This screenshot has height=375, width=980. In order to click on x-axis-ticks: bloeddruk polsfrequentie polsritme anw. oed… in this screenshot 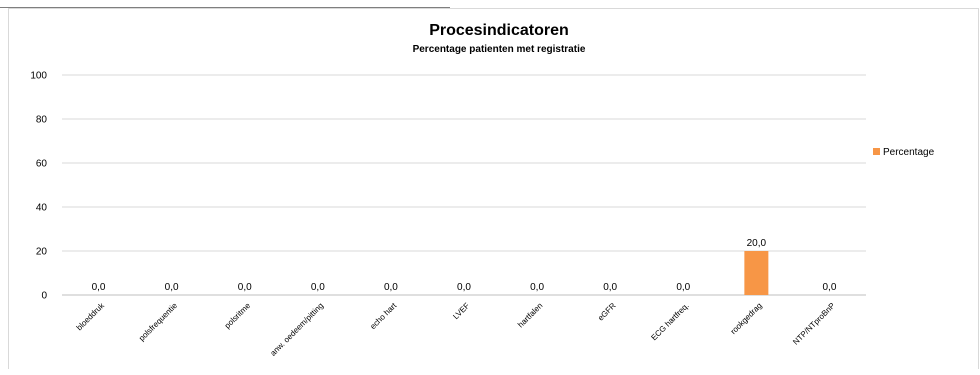, I will do `click(456, 328)`.